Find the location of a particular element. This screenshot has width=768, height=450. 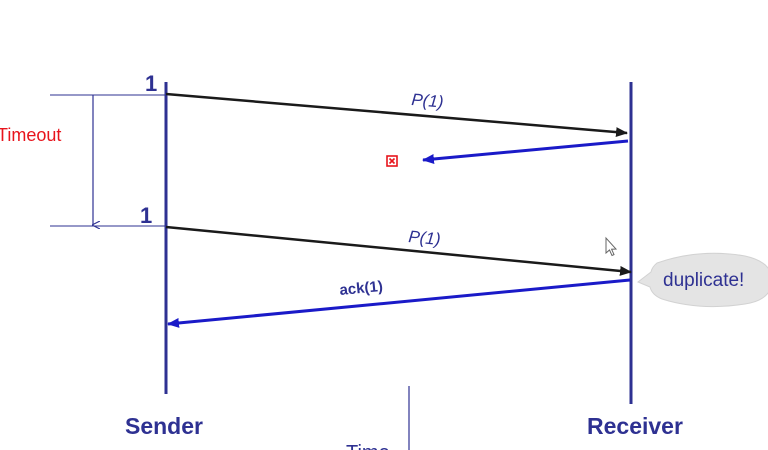

first-sequence-number: 1 is located at coordinates (151, 83).